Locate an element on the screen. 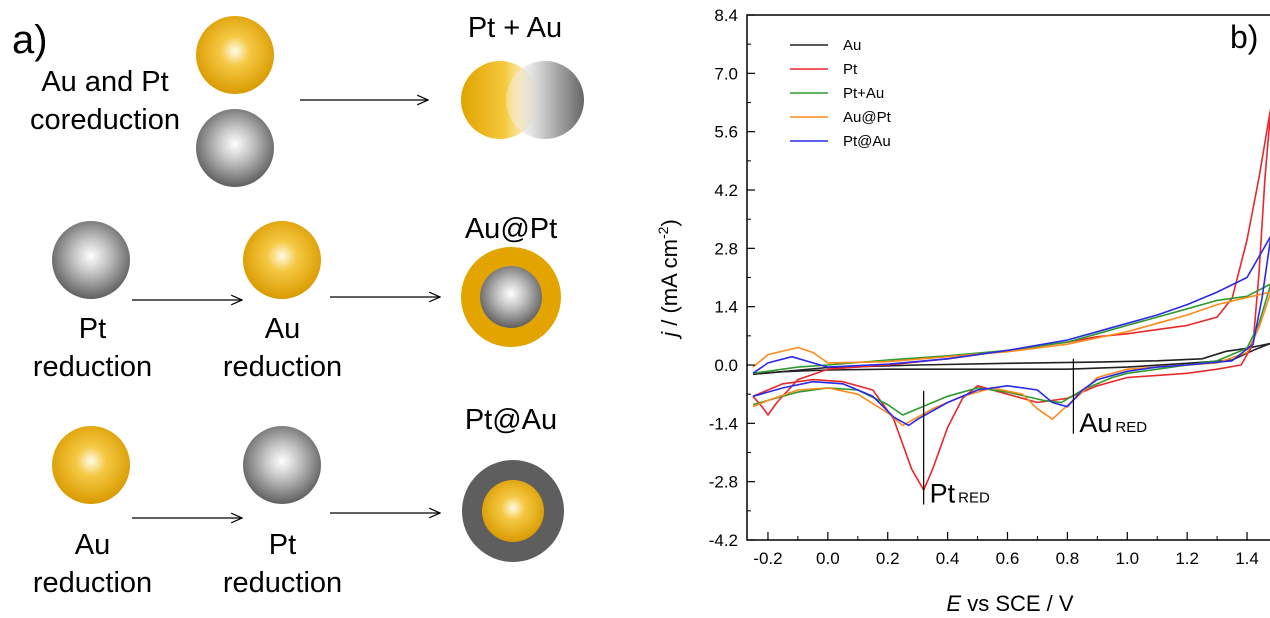 The image size is (1270, 618). legend-label: Pt@Au is located at coordinates (867, 141).